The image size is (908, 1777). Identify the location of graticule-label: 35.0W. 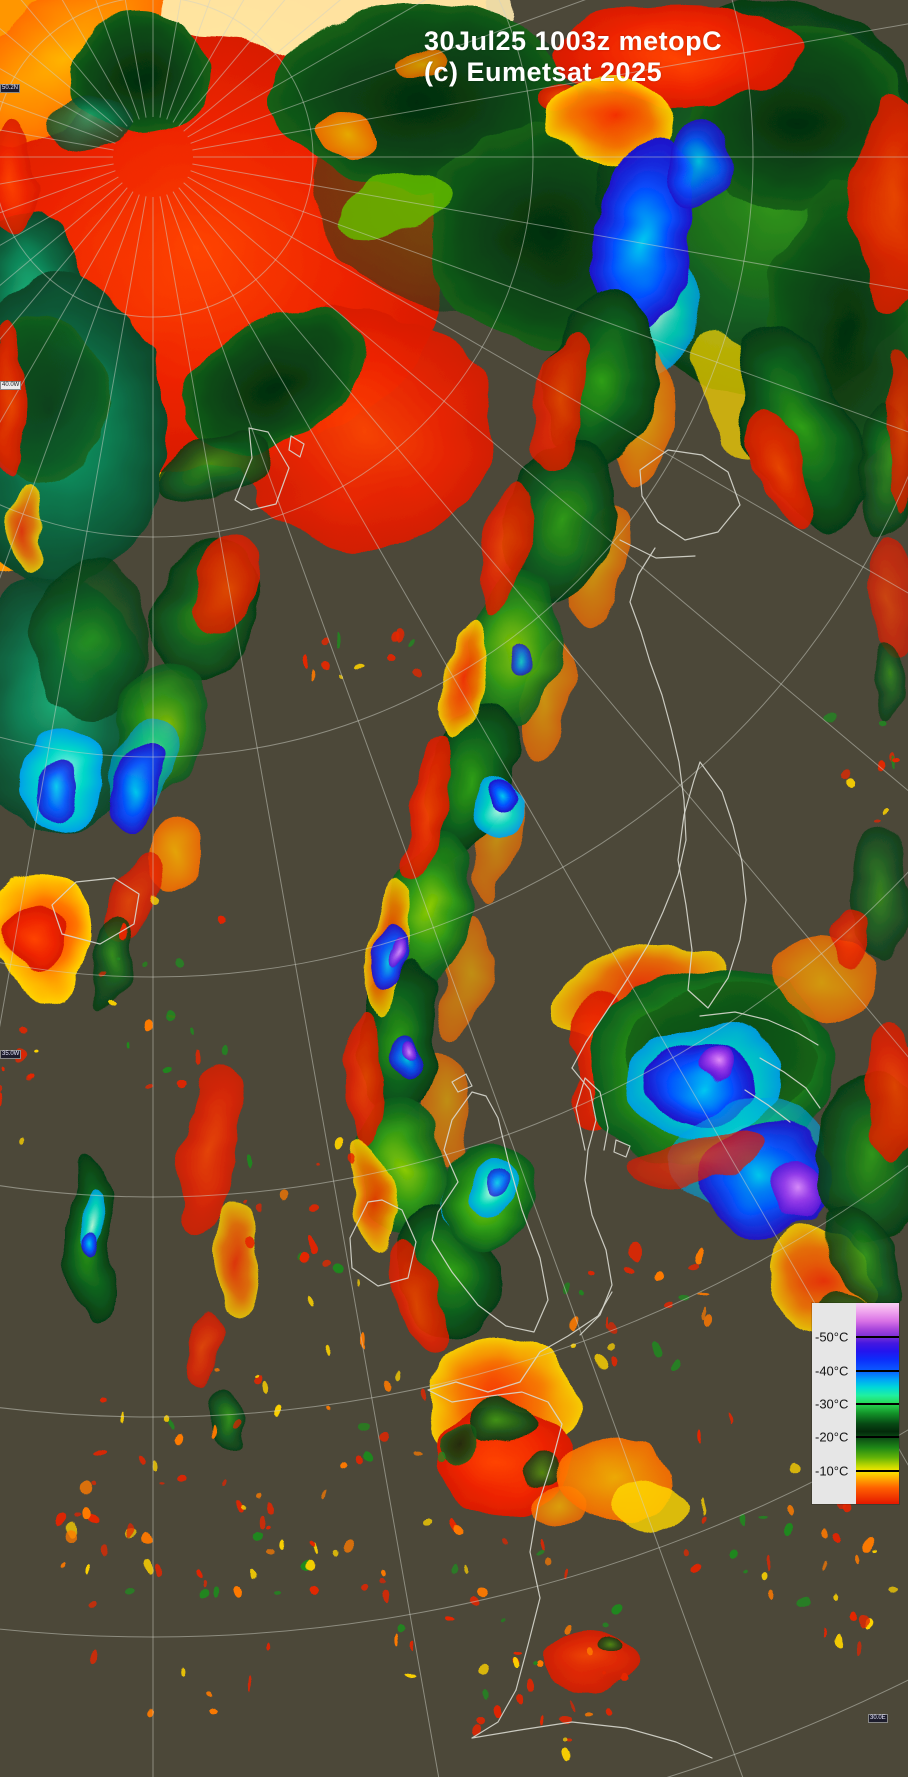
(11, 1054).